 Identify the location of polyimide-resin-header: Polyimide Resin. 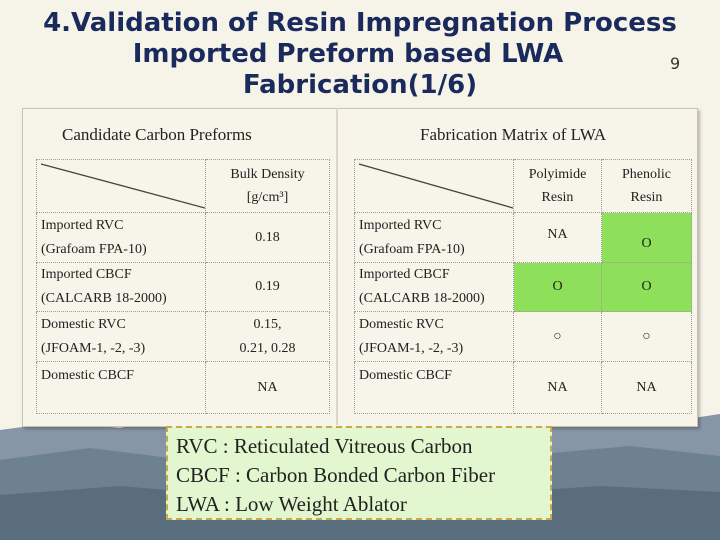
(557, 186).